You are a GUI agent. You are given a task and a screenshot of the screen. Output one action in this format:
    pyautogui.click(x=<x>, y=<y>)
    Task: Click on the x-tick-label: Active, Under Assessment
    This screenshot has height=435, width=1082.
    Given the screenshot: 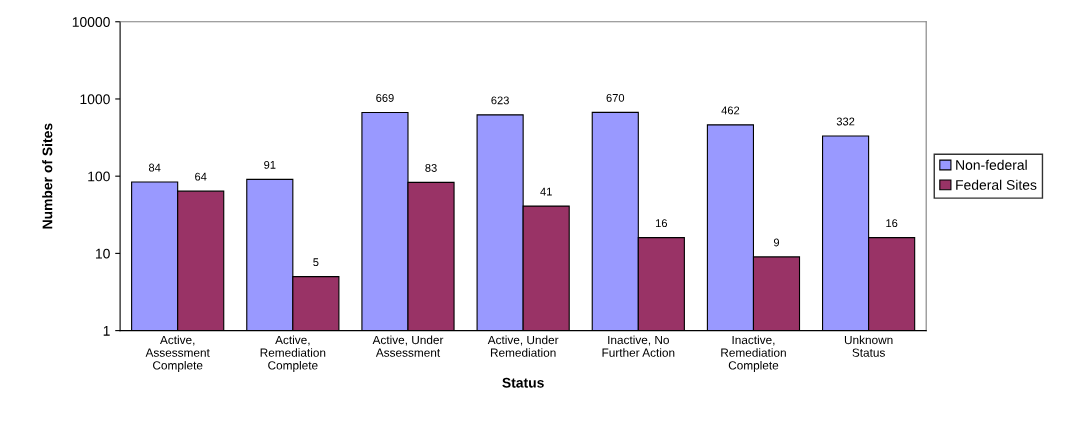 What is the action you would take?
    pyautogui.click(x=408, y=346)
    